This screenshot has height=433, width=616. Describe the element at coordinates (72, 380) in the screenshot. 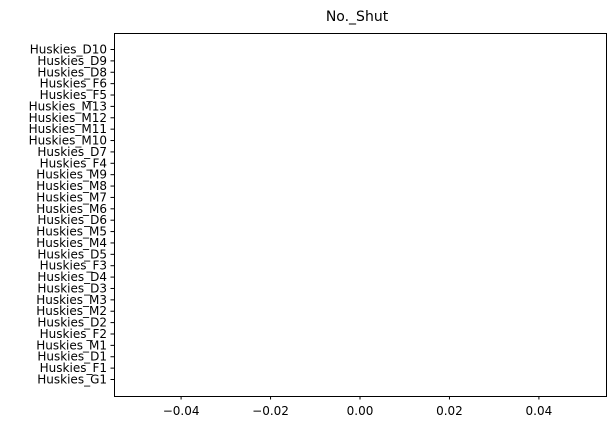

I see `y-tick-label: Huskies_G1` at that location.